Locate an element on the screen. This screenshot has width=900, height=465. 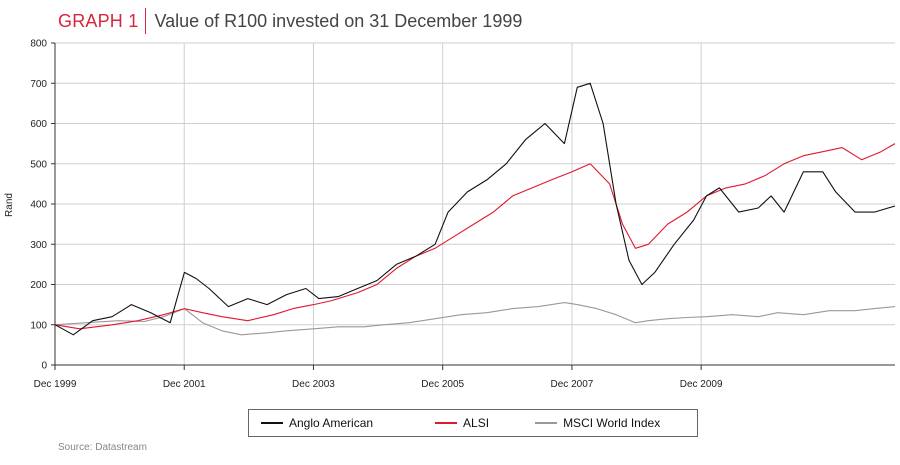
legend-label: ALSI is located at coordinates (476, 423).